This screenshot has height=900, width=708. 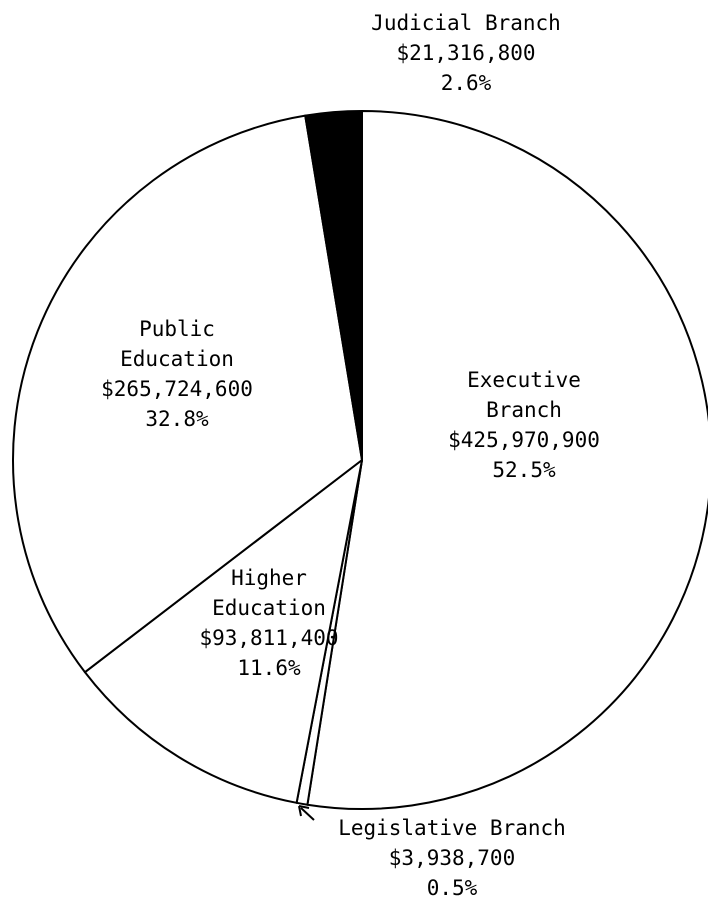 I want to click on slice-label-judicial-branch-name: Judicial Branch, so click(x=466, y=23).